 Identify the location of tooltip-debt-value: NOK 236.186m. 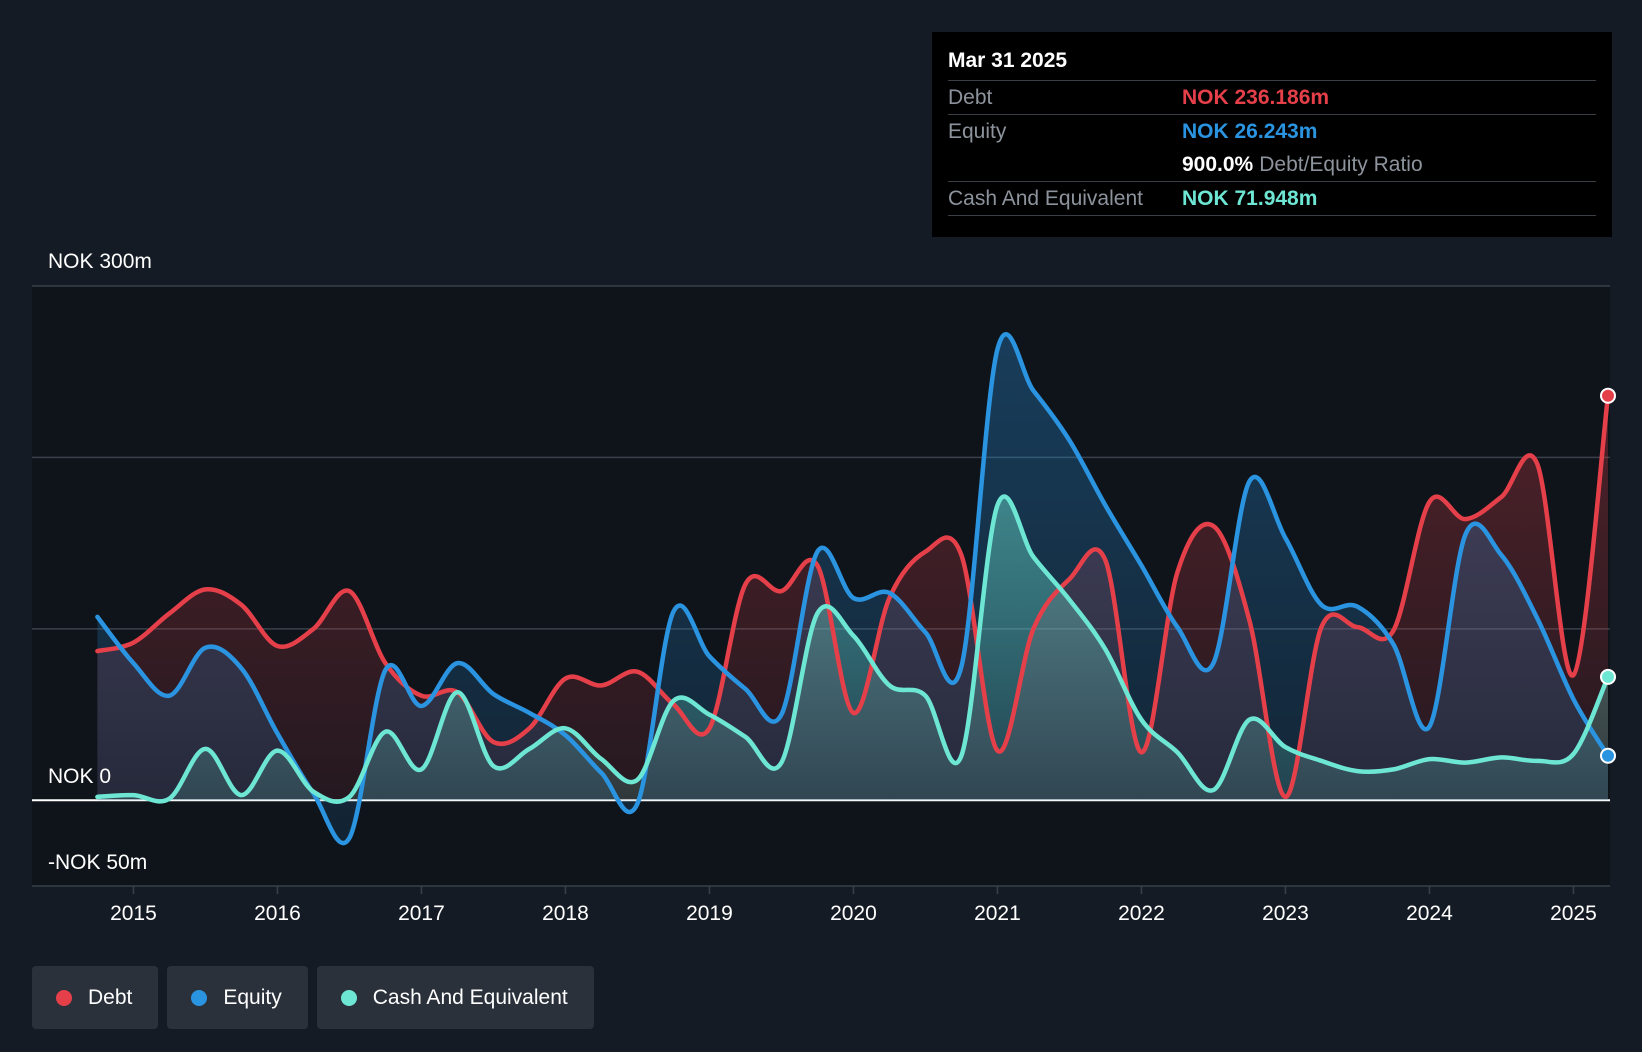
(1256, 97).